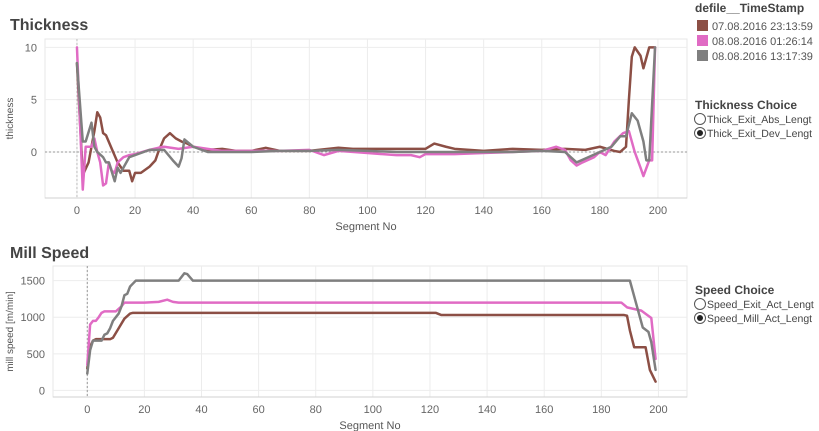  I want to click on y-tick-label: 500, so click(35, 354).